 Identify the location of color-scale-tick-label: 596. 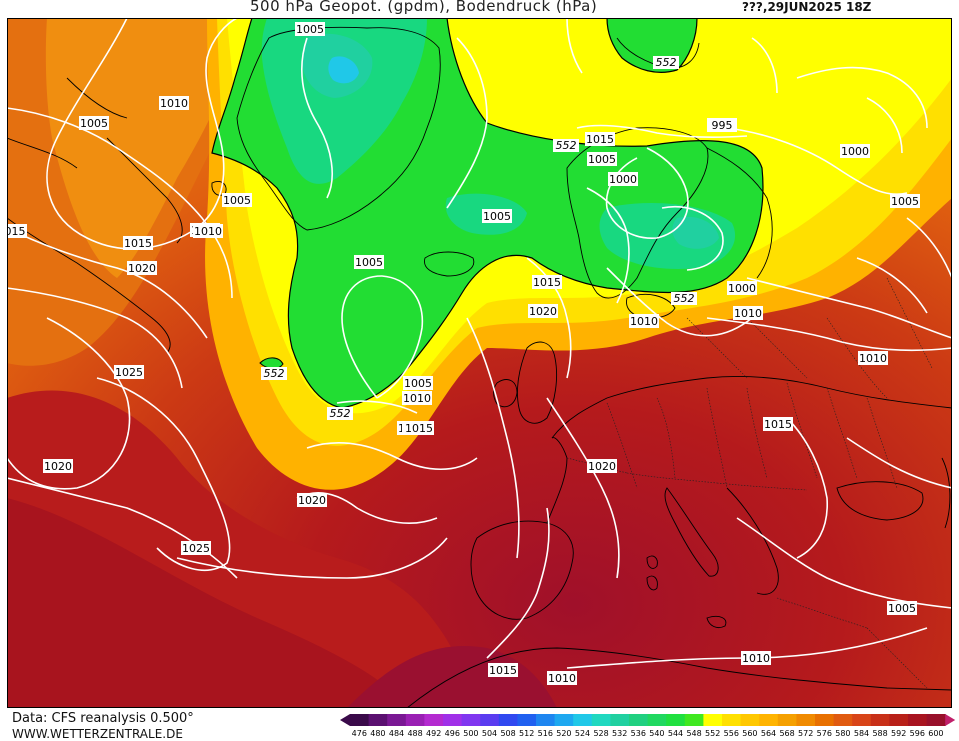
(917, 733).